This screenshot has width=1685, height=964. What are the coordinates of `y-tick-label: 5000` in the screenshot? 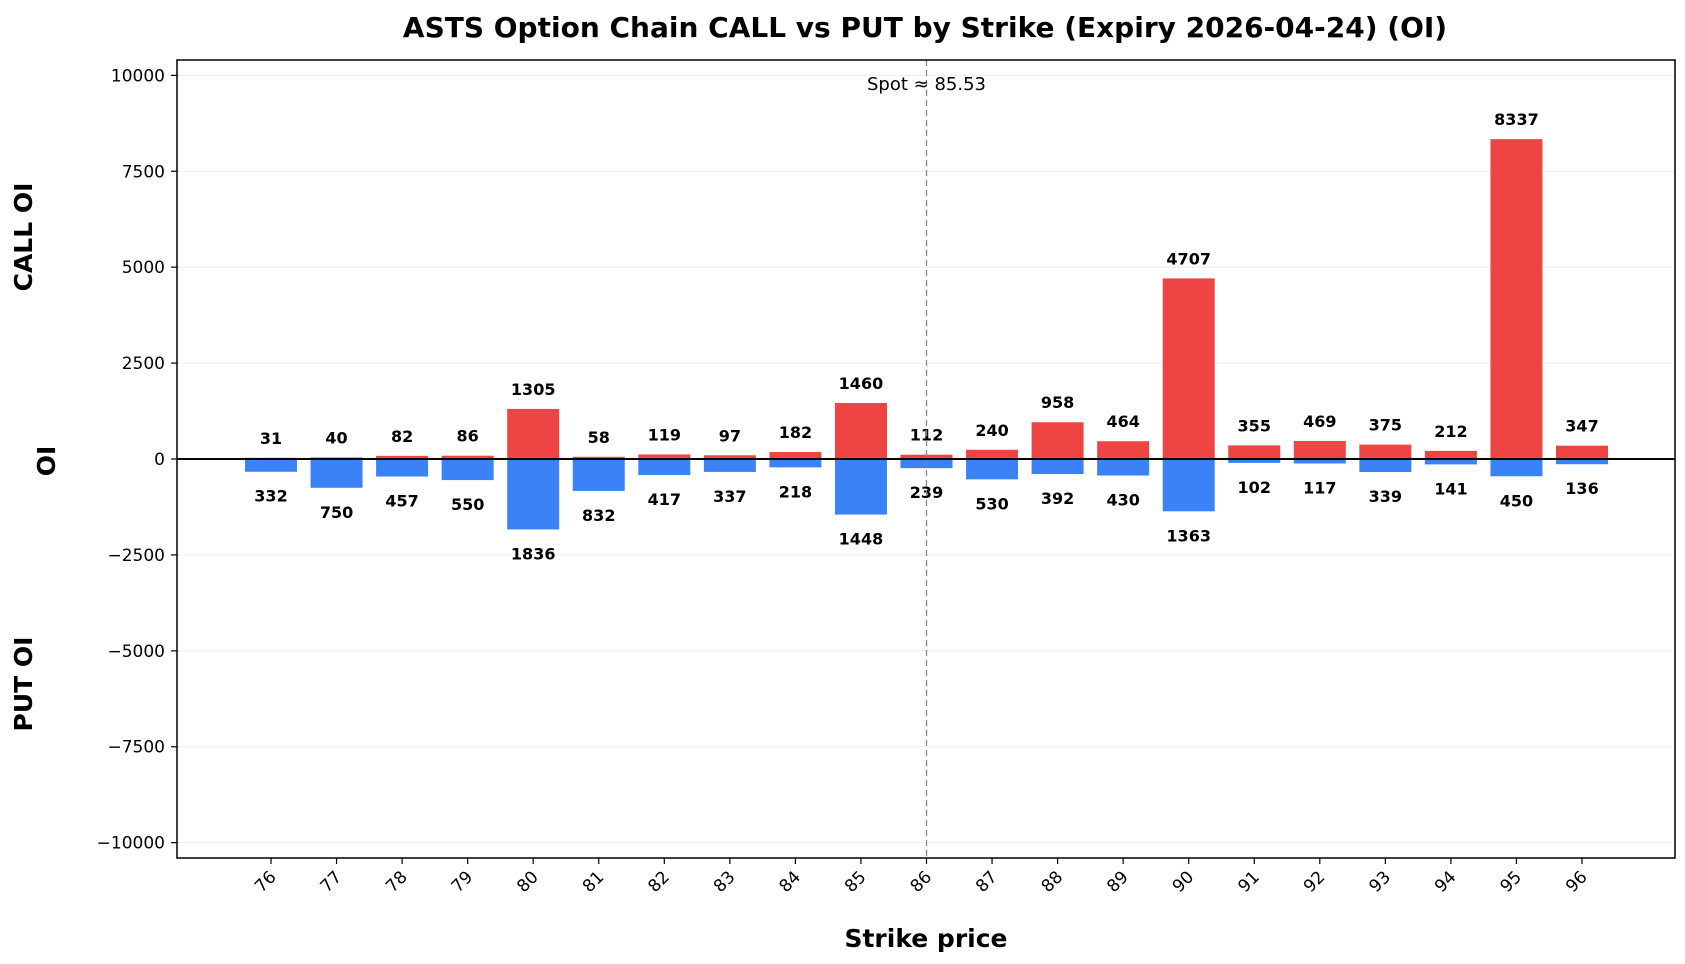 It's located at (143, 268).